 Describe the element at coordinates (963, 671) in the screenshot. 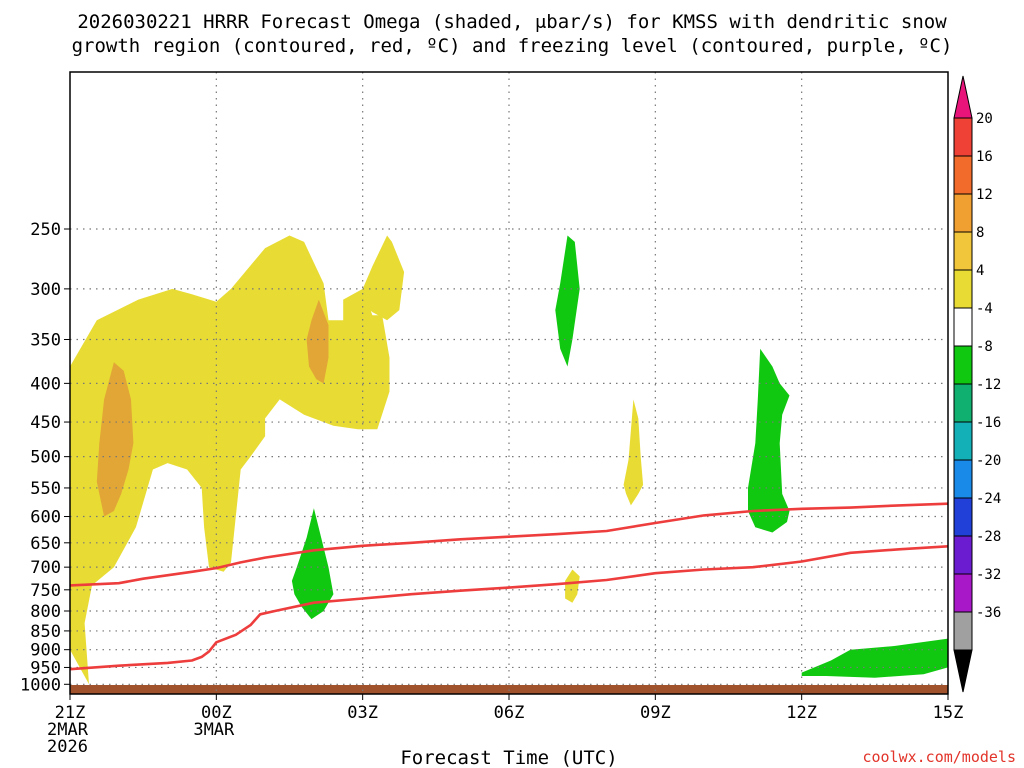

I see `colorbar-bottom-triangle` at that location.